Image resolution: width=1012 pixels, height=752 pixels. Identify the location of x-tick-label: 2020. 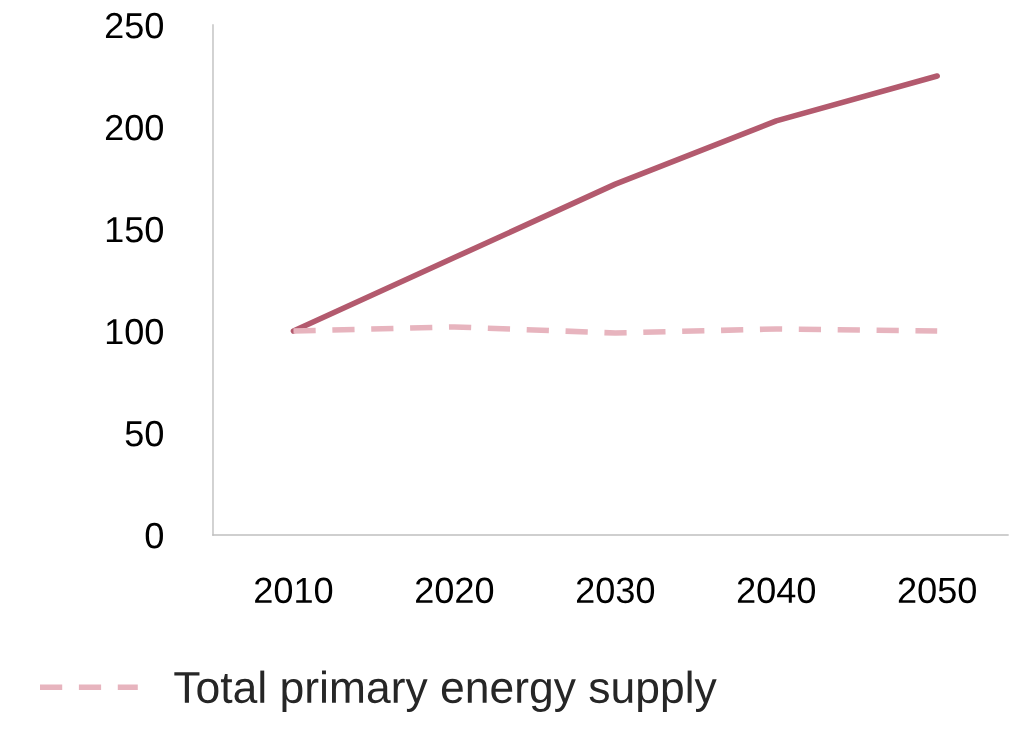
(455, 590).